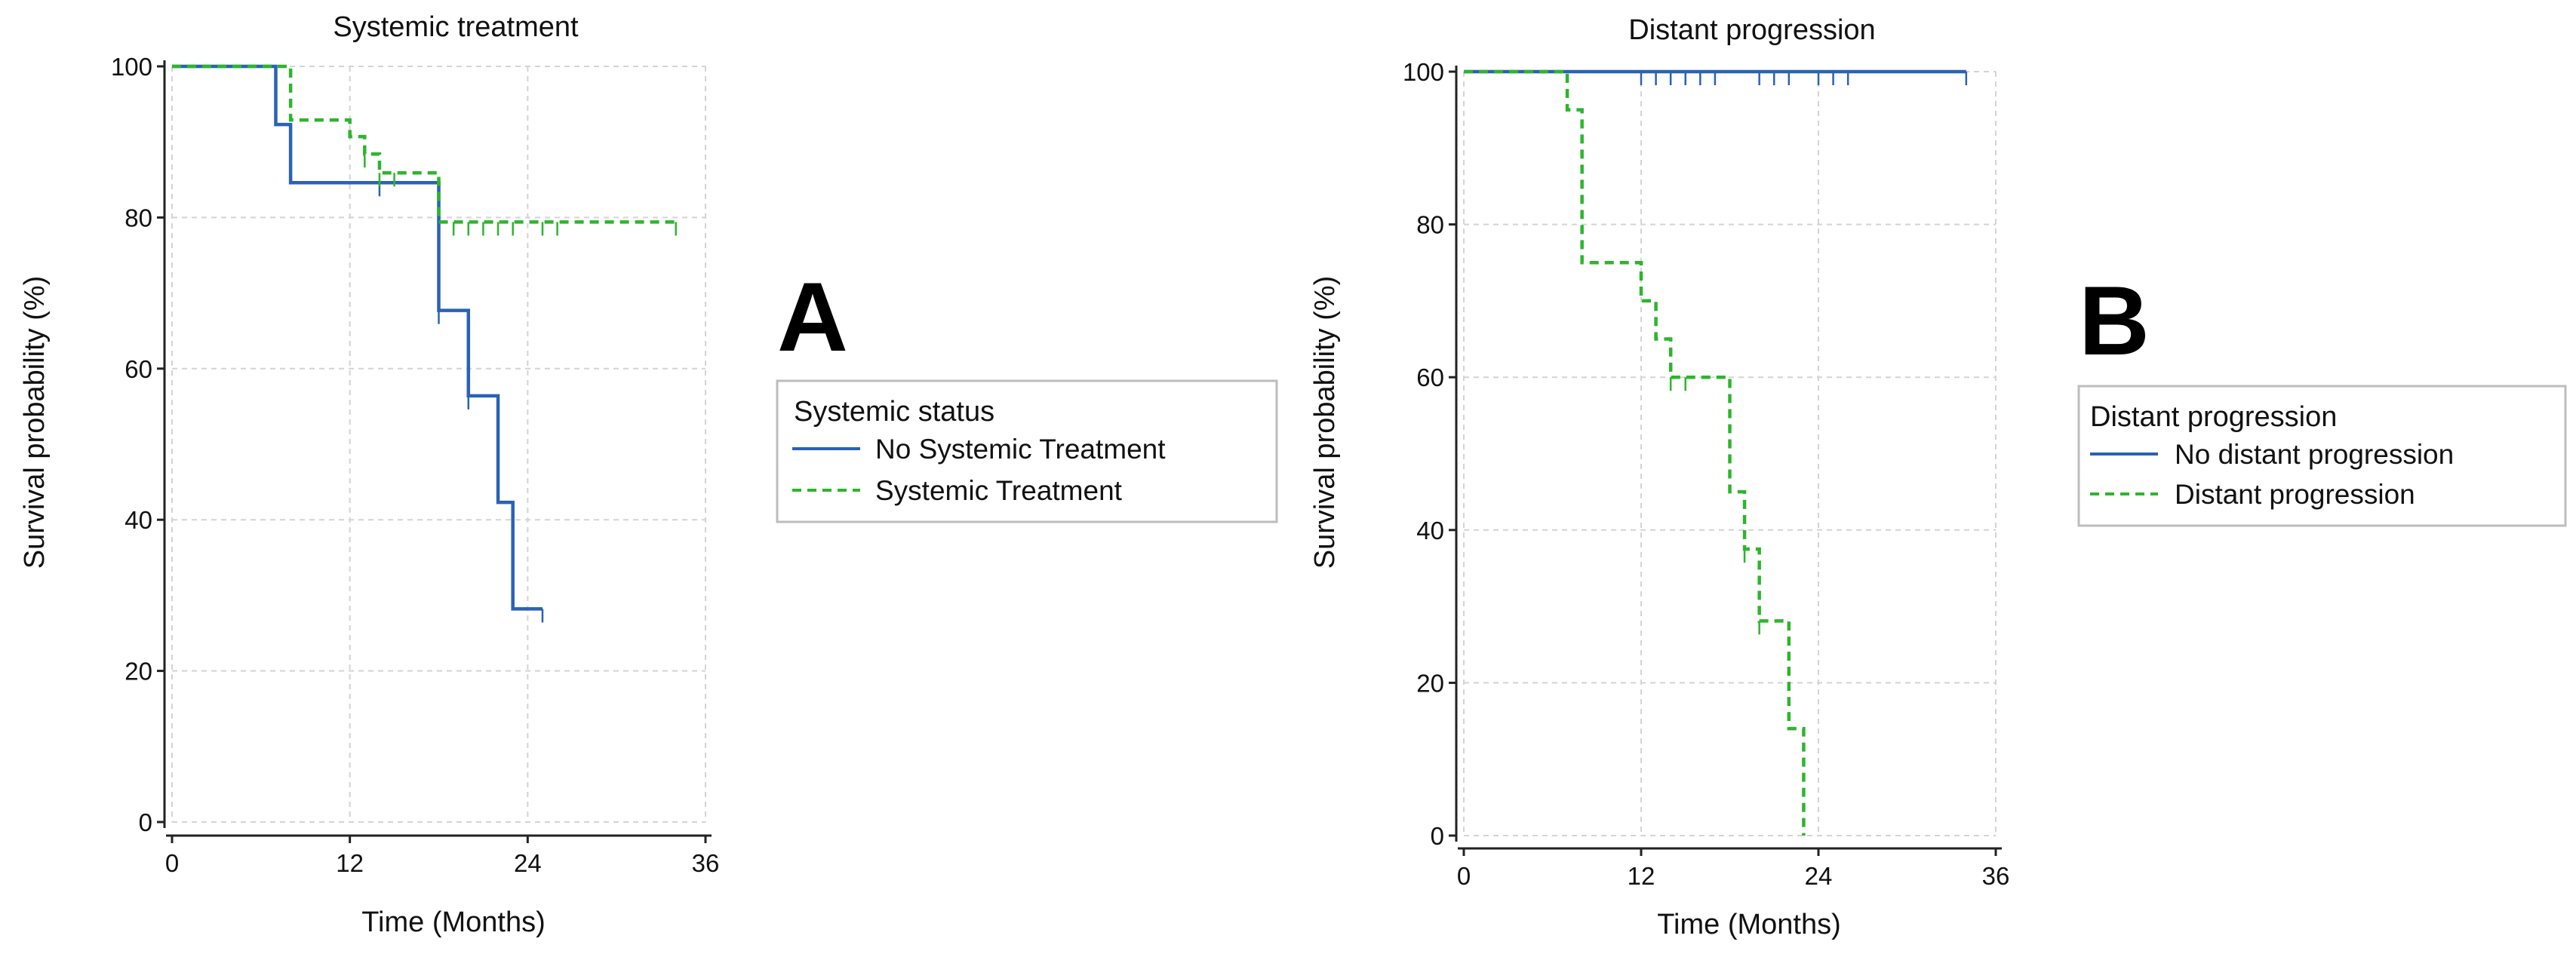 The height and width of the screenshot is (954, 2576). I want to click on x-axis-label-a: Time (Months), so click(453, 922).